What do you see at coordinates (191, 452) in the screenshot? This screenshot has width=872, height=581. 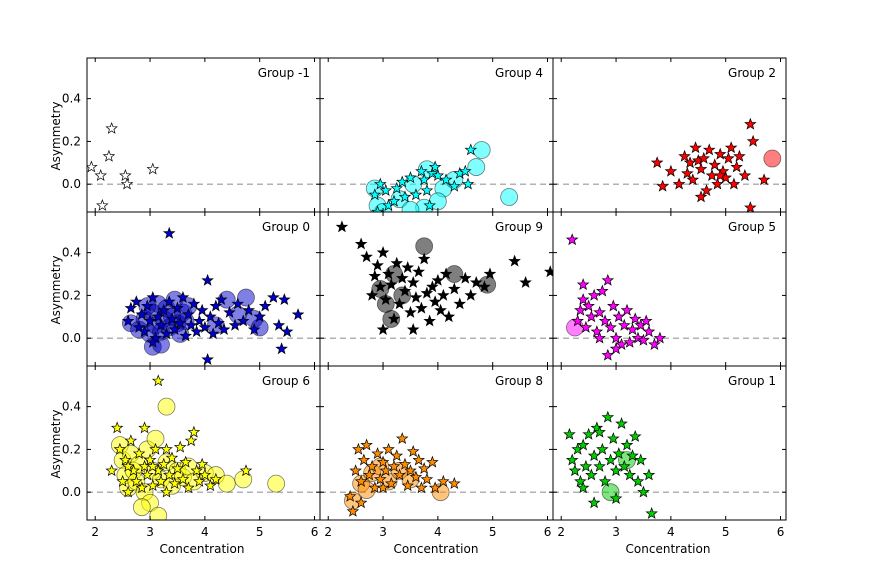 I see `panel-group-6: 0.0 0.2 0.4 2 3 4 5 6 Group 6` at bounding box center [191, 452].